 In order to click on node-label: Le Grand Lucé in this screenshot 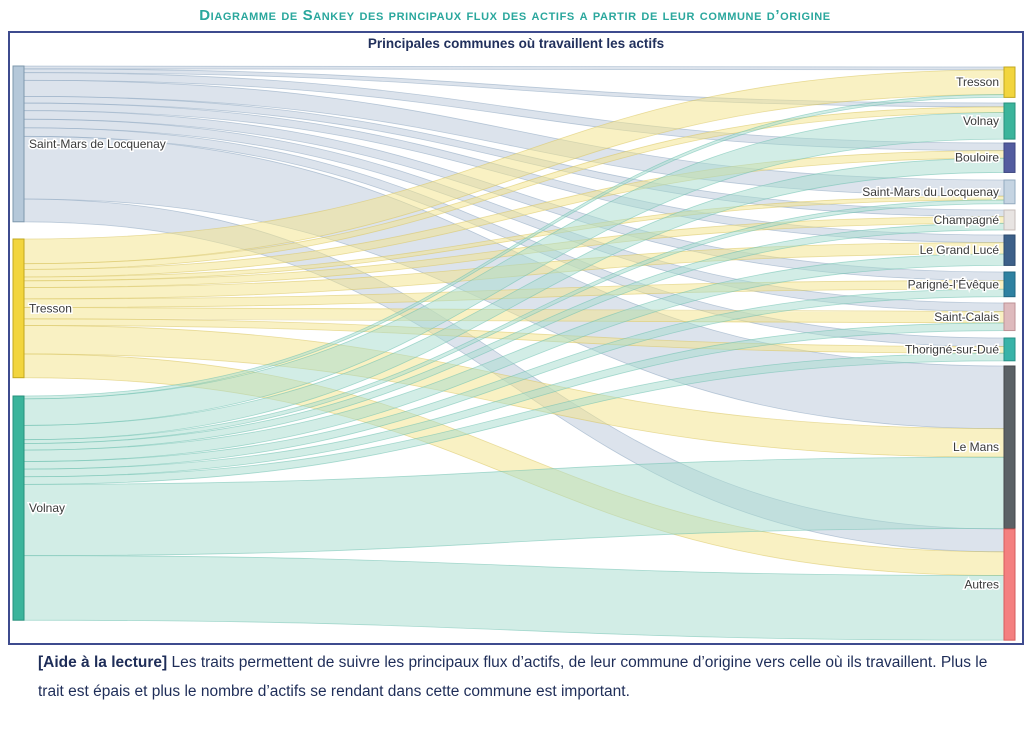, I will do `click(960, 250)`.